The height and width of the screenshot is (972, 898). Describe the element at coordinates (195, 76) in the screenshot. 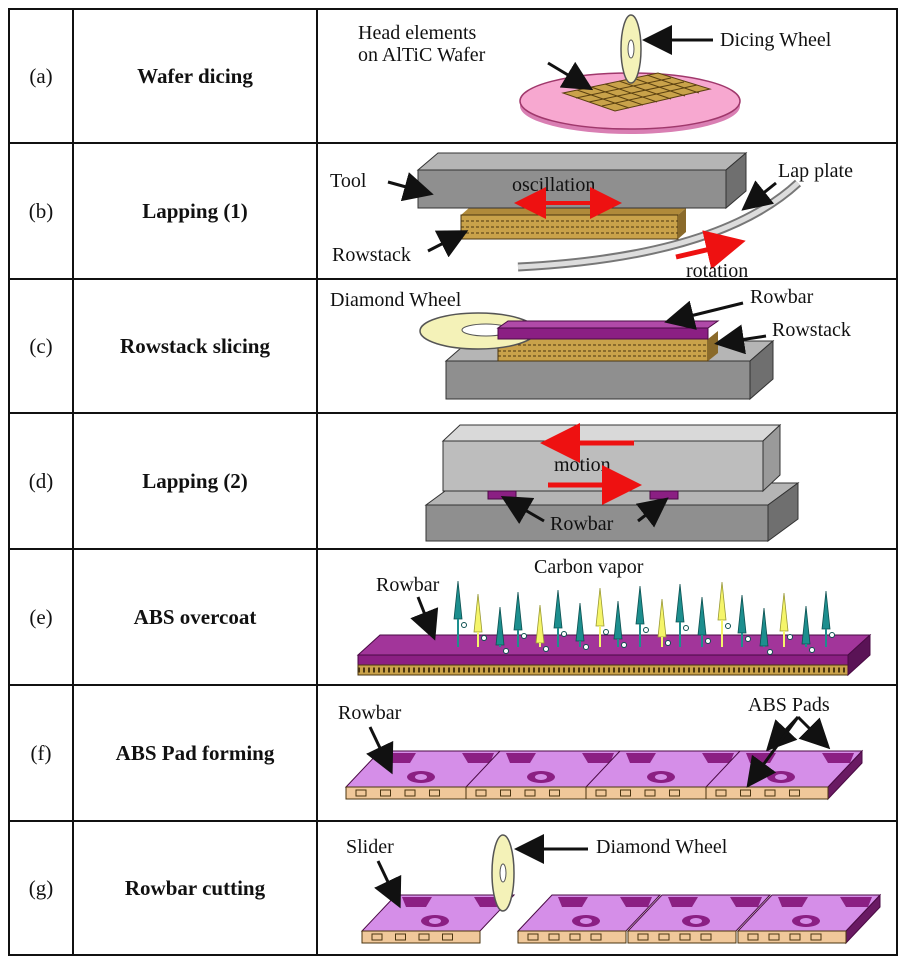

I see `step-name: Wafer dicing` at that location.